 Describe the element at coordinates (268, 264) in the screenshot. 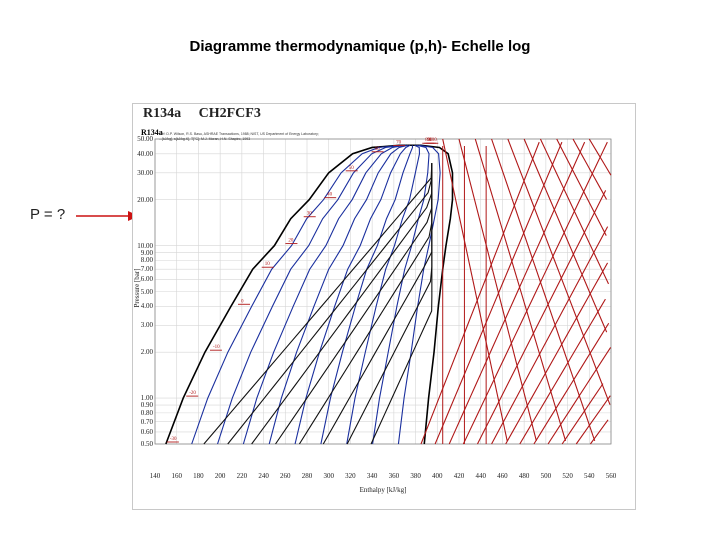

I see `temperature-label: 10` at that location.